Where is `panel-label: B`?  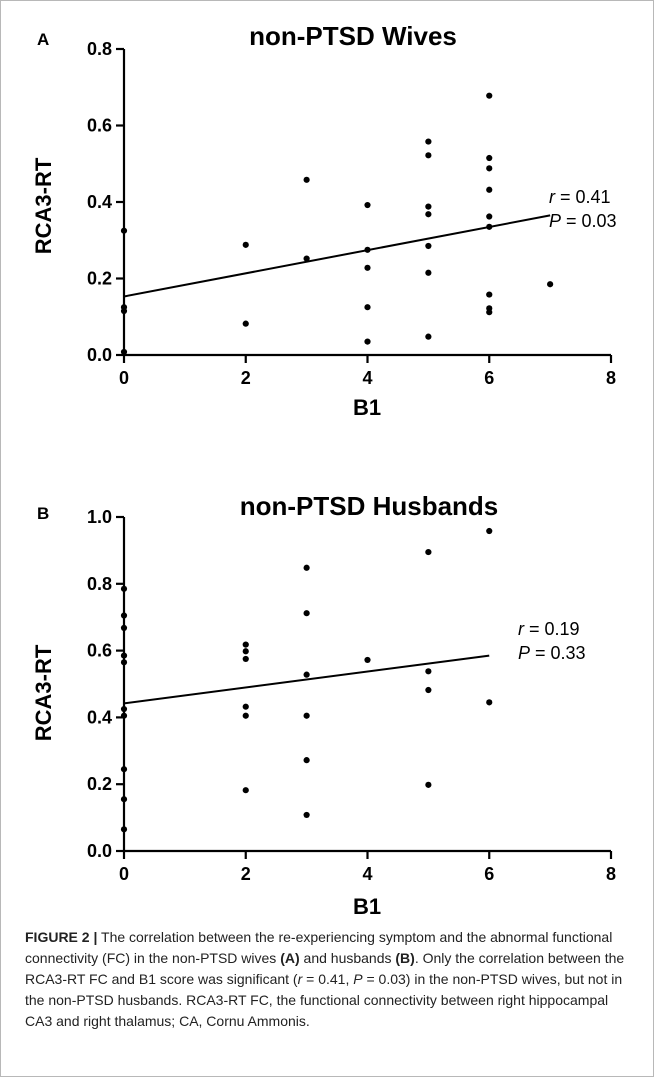 panel-label: B is located at coordinates (43, 513).